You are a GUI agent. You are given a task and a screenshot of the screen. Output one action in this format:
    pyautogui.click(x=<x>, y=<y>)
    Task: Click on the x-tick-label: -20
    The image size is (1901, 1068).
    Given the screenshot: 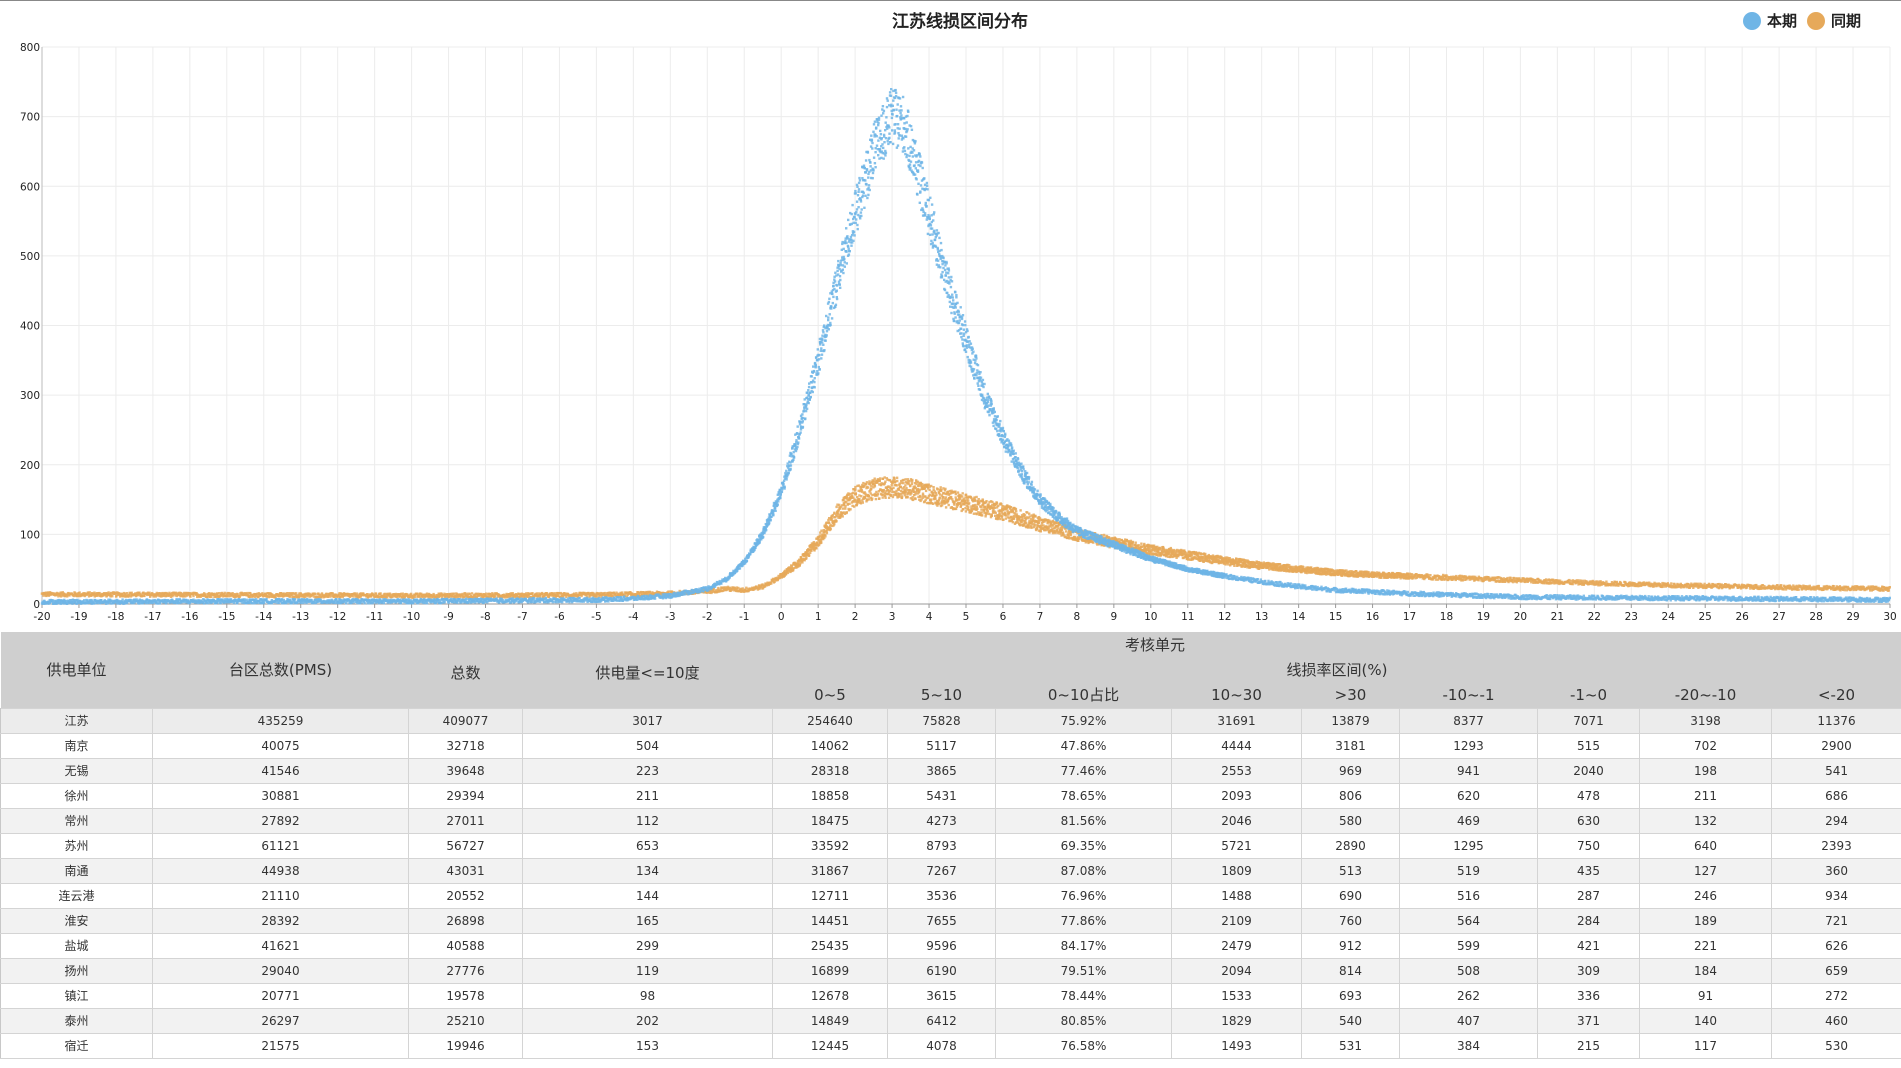 What is the action you would take?
    pyautogui.click(x=41, y=617)
    